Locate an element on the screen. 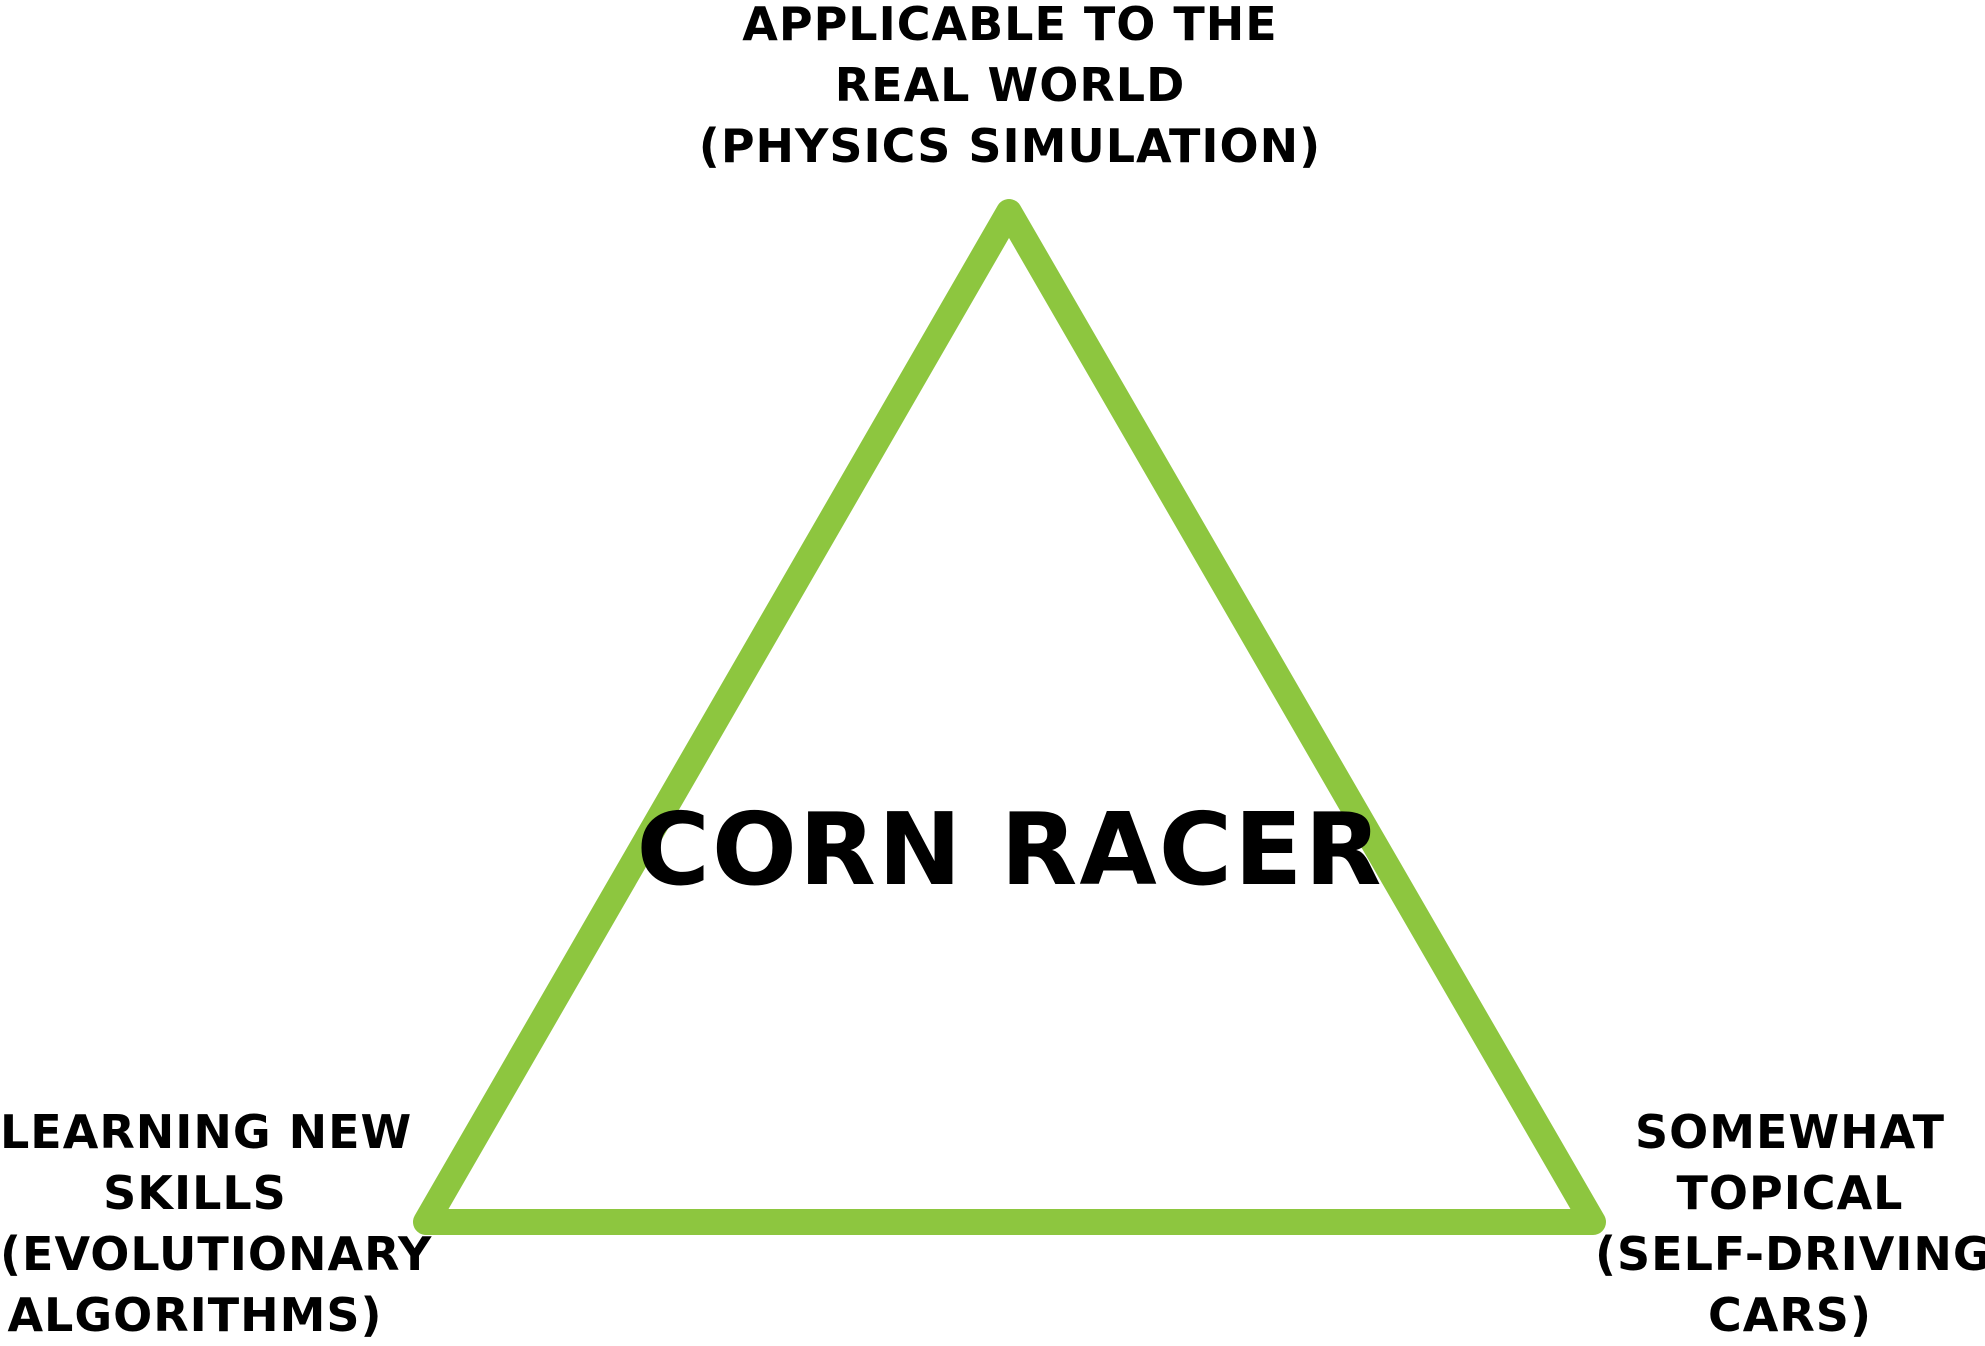 This screenshot has height=1346, width=1985. vertex-label-left-line-4: ALGORITHMS) is located at coordinates (195, 1315).